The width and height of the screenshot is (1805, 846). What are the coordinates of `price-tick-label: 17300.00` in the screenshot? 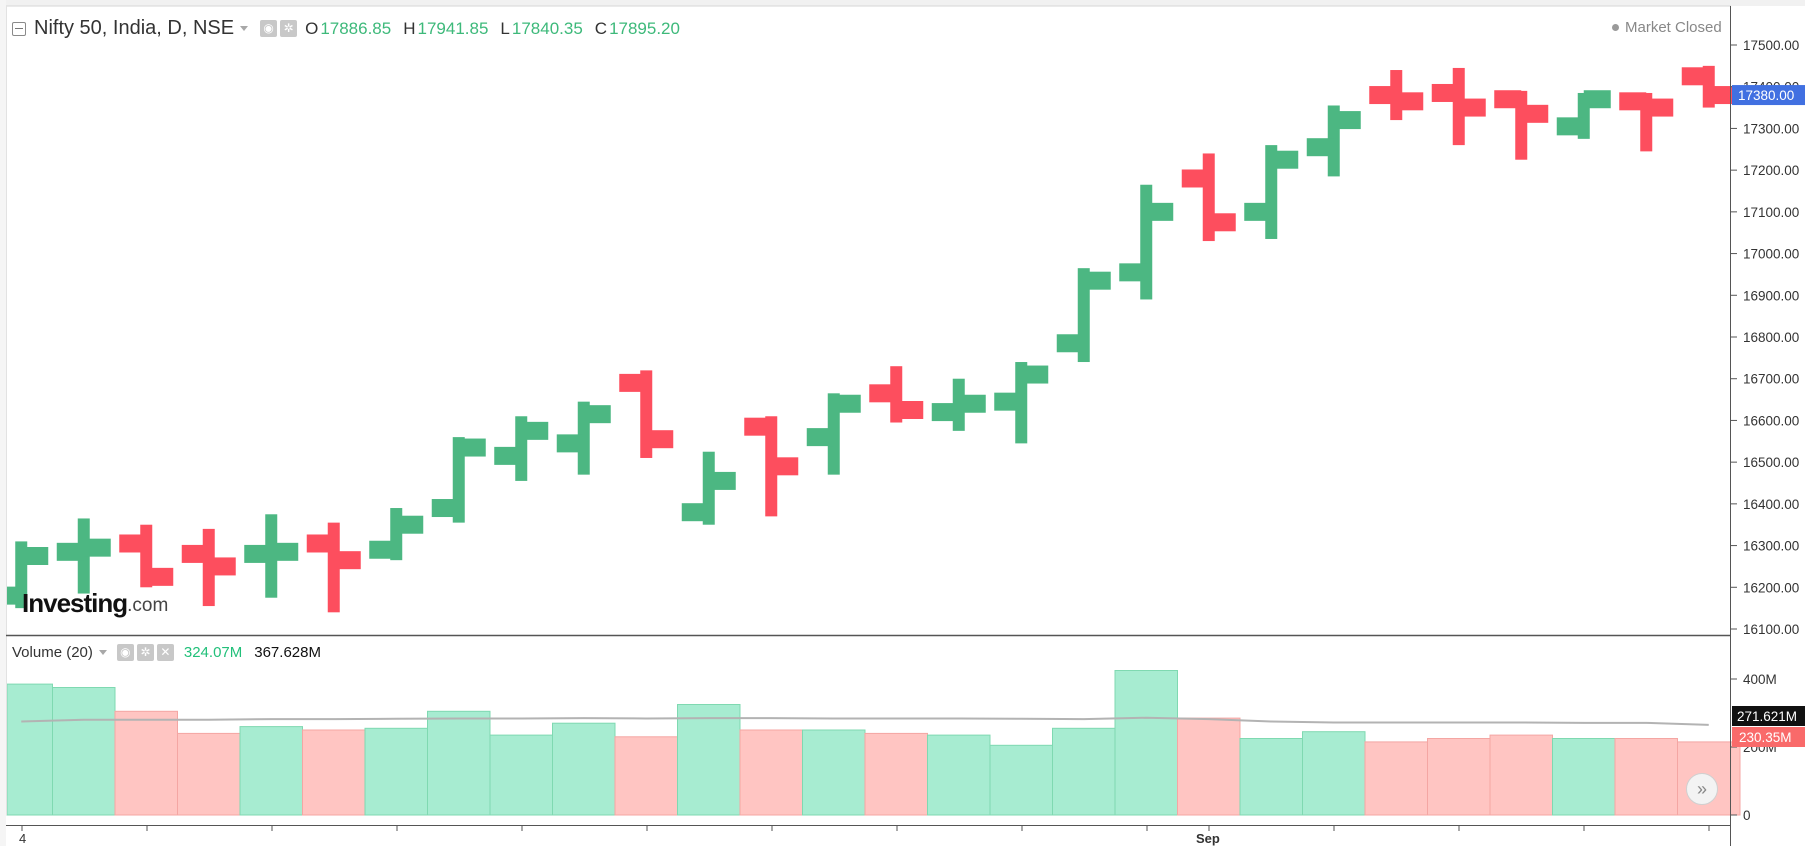 It's located at (1771, 128).